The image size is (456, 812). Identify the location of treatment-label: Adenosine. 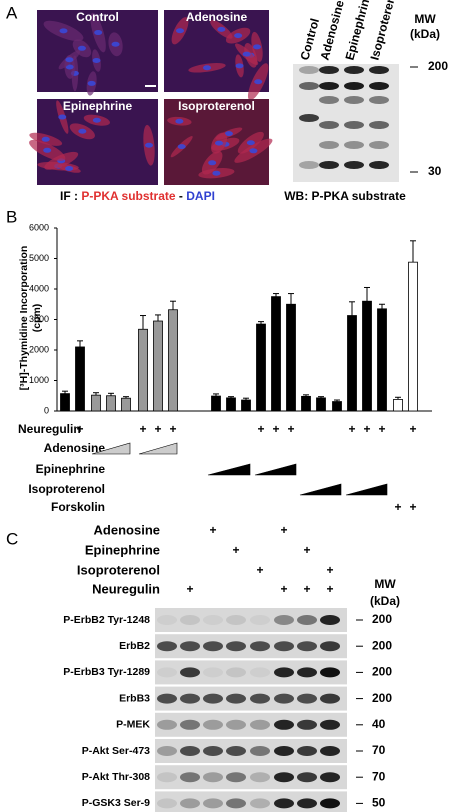
(127, 529).